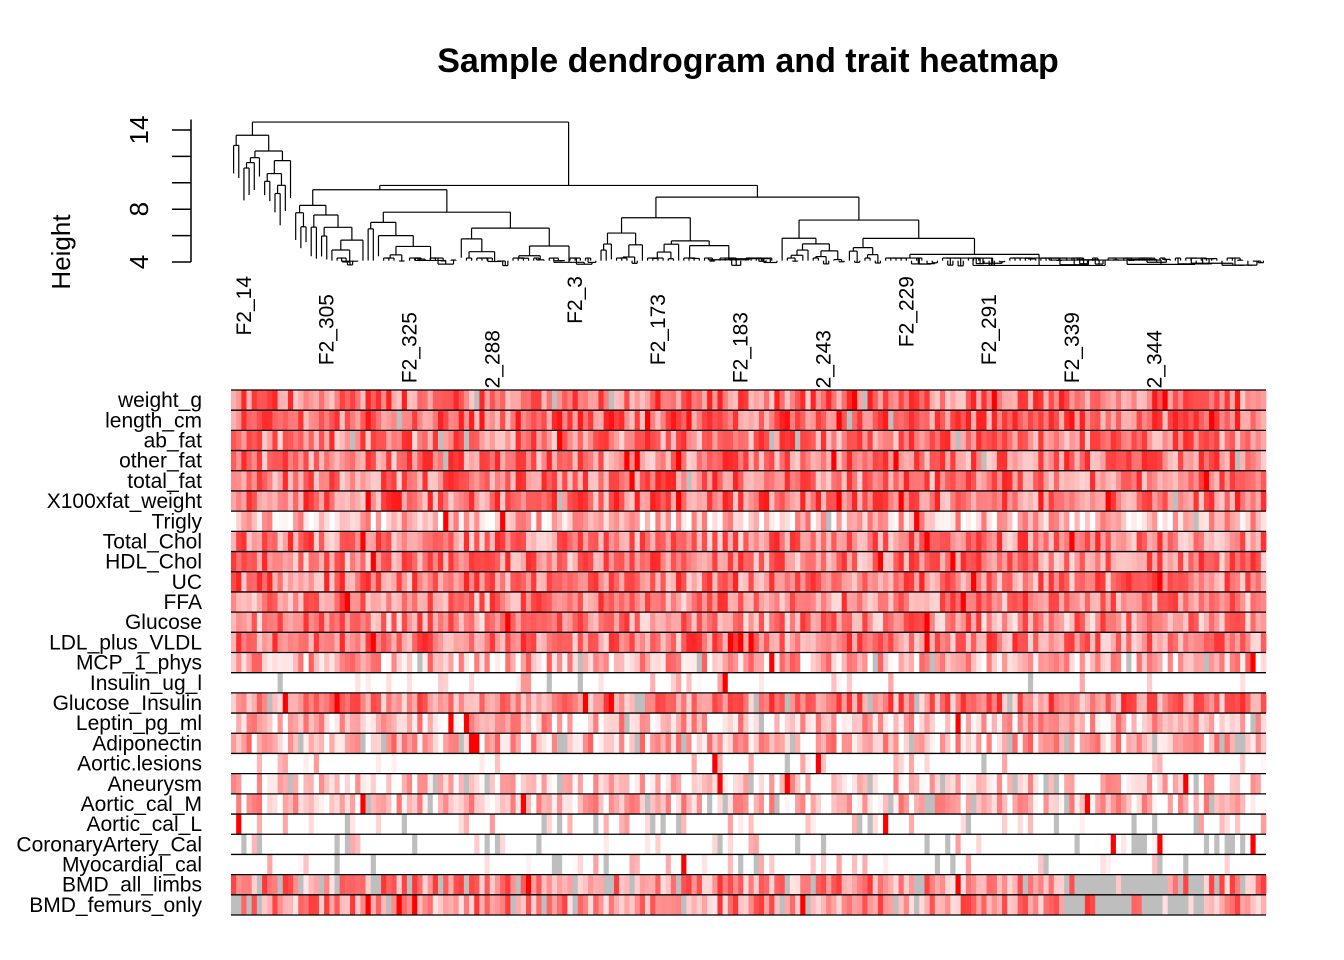 The image size is (1344, 960). I want to click on leaf-label: F2_229, so click(906, 311).